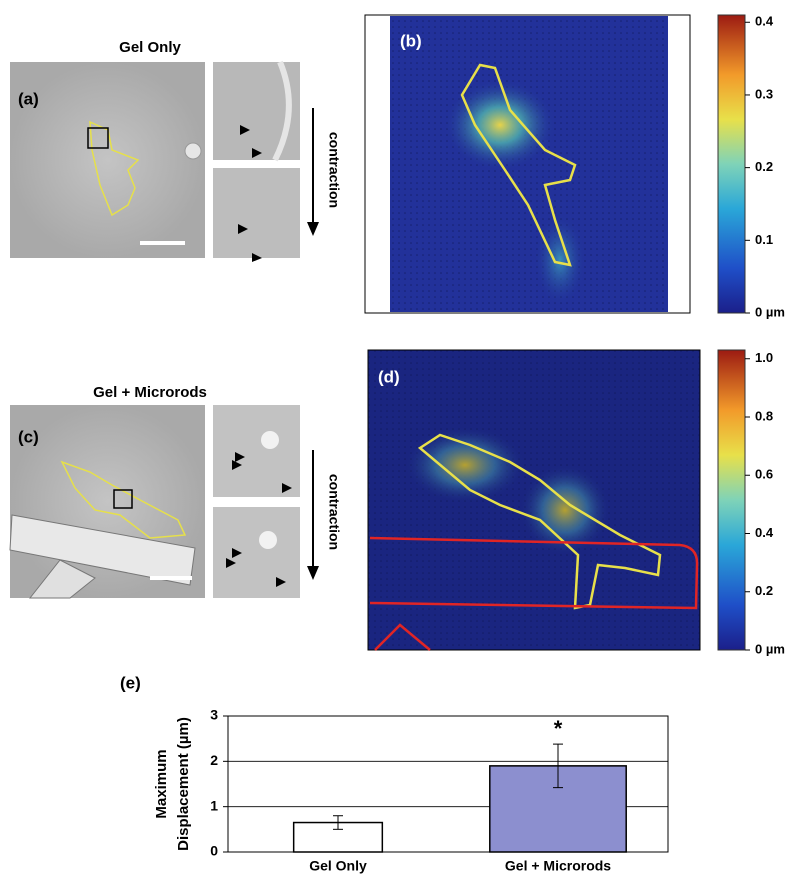  I want to click on micrograph-feature, so click(193, 151).